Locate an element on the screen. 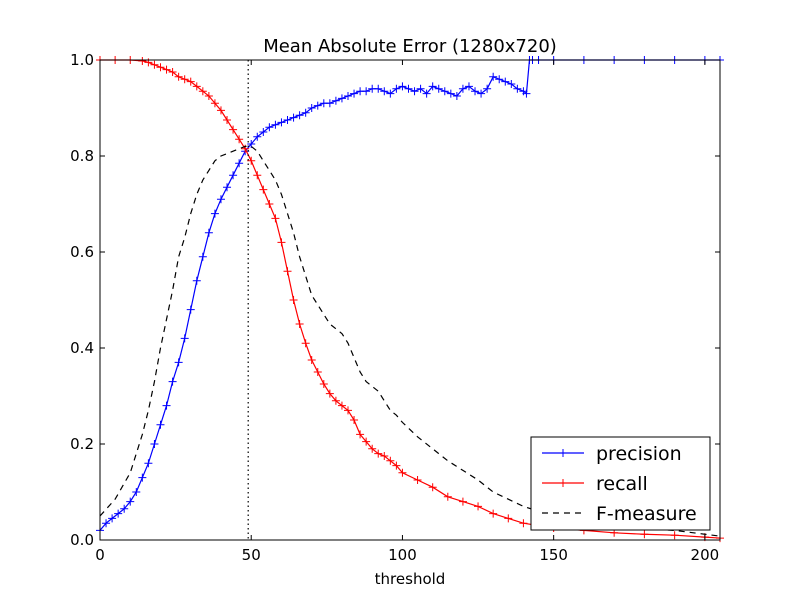  chart-title: Mean Absolute Error (1280x720) is located at coordinates (410, 46).